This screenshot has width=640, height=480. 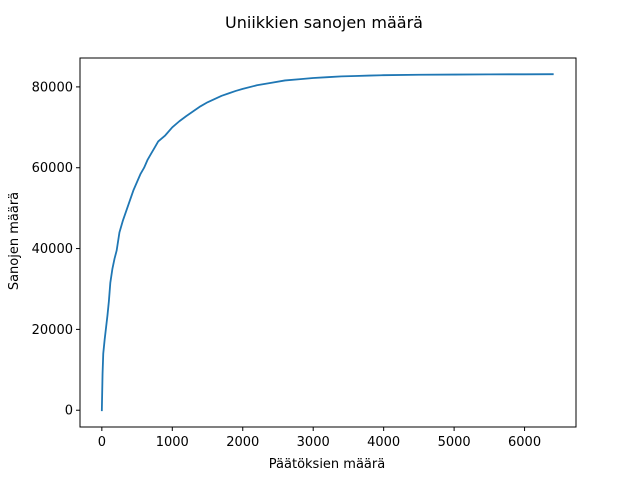 What do you see at coordinates (52, 330) in the screenshot?
I see `y-tick-label: 20000` at bounding box center [52, 330].